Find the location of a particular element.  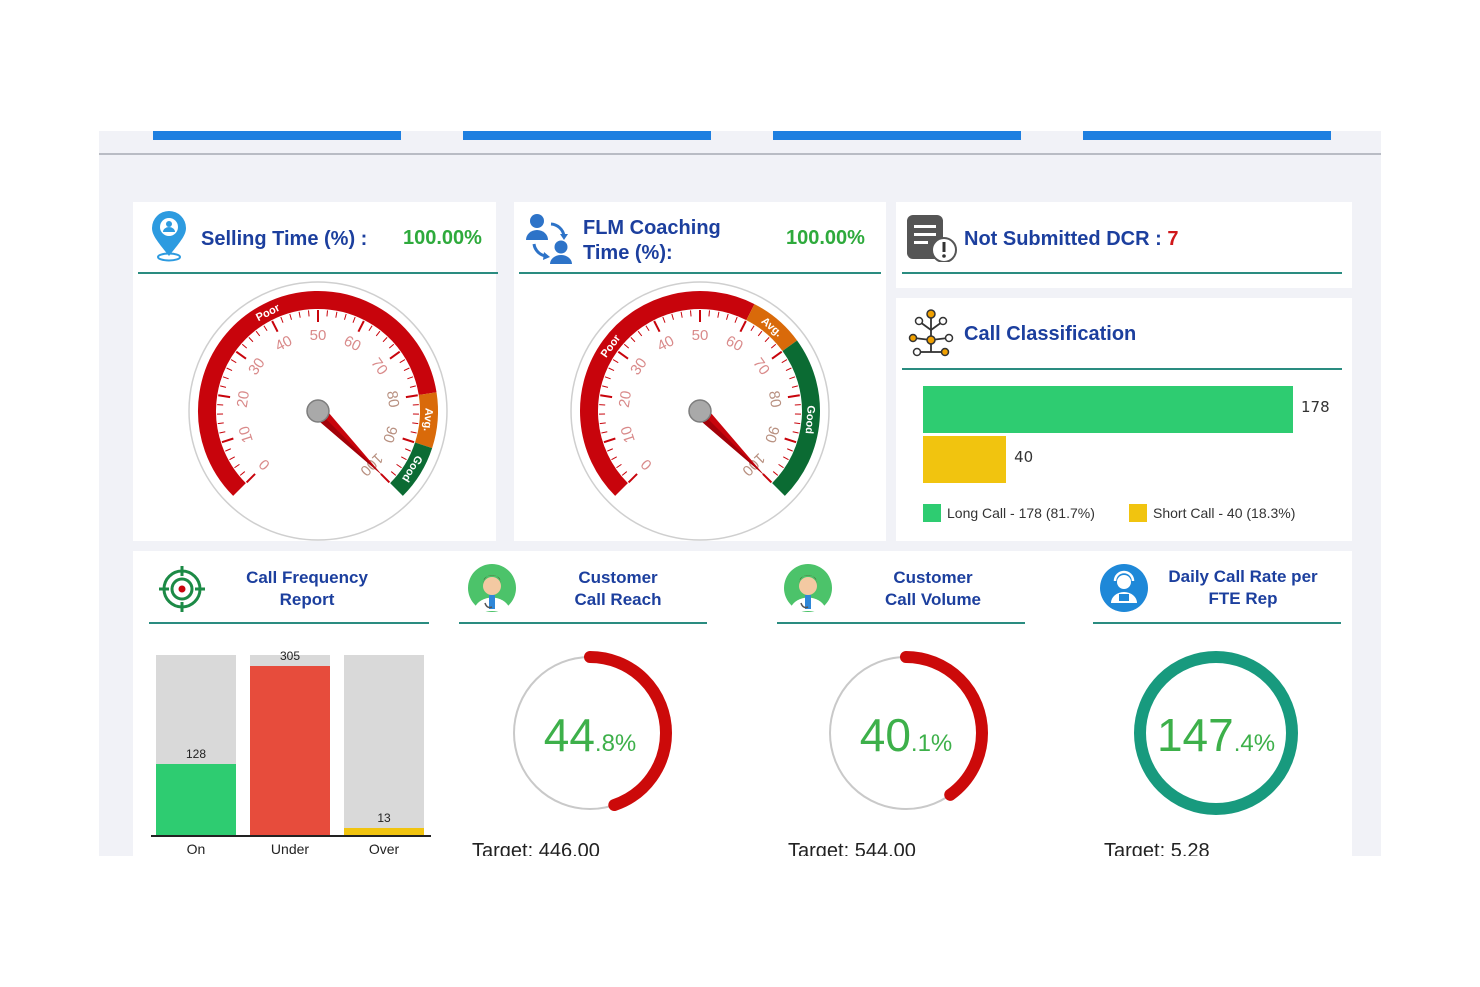

legend-long-call: Long Call - 178 (81.7%) is located at coordinates (1009, 513).